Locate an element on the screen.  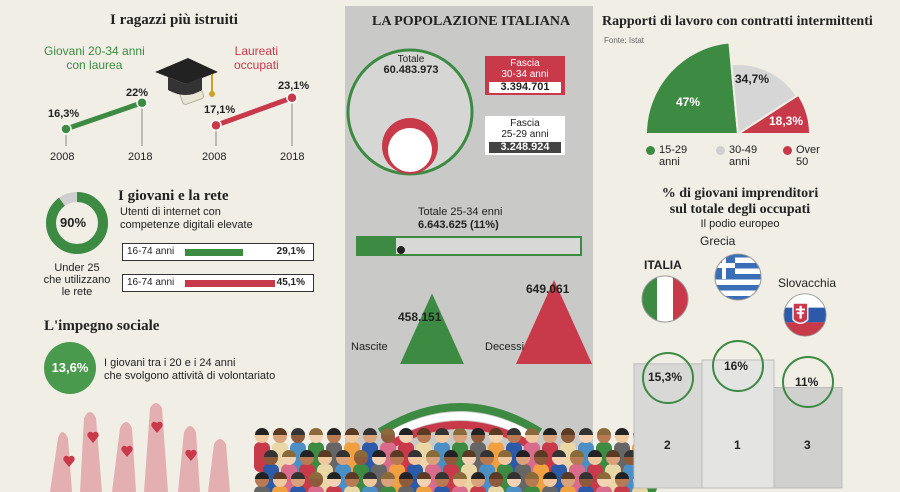
share-pointer-dot is located at coordinates (401, 250).